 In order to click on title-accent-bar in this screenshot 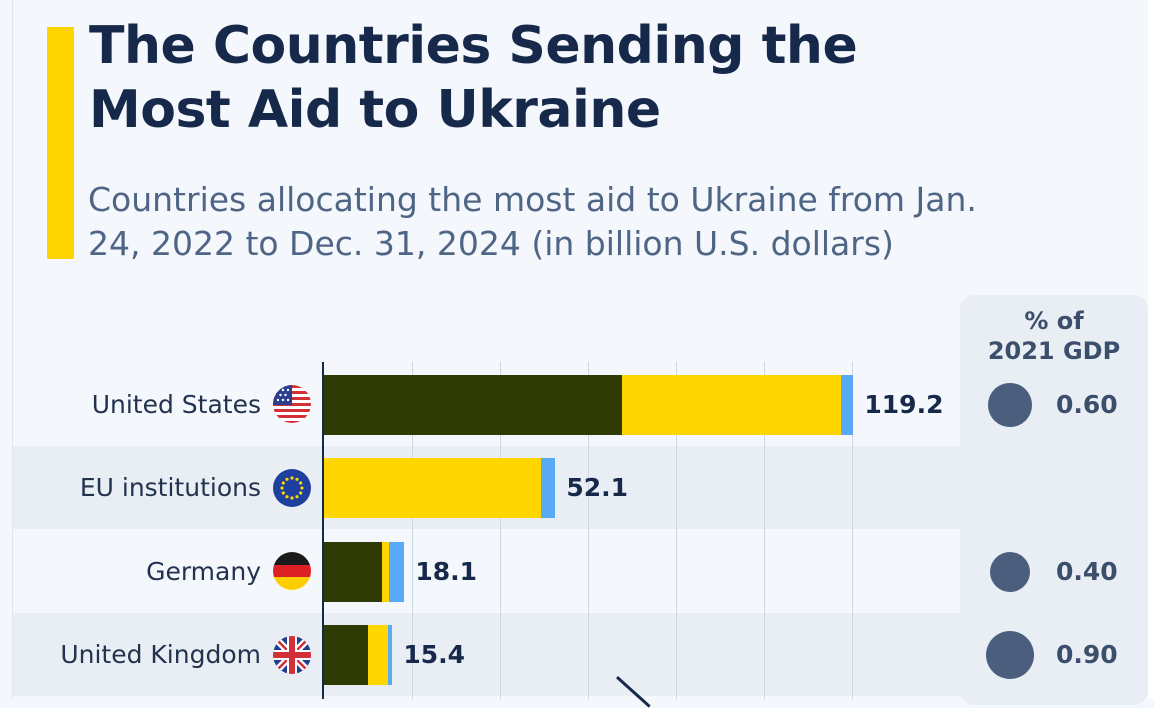, I will do `click(60, 143)`.